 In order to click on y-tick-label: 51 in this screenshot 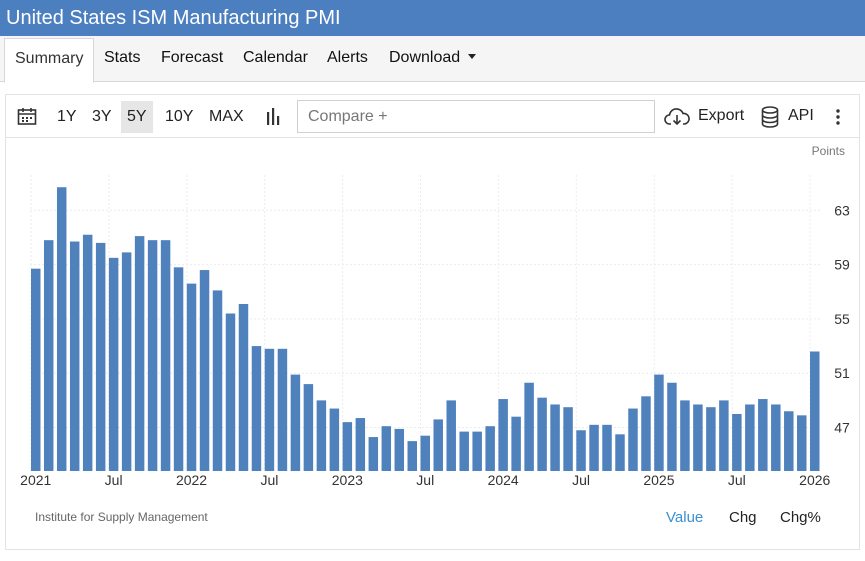, I will do `click(842, 373)`.